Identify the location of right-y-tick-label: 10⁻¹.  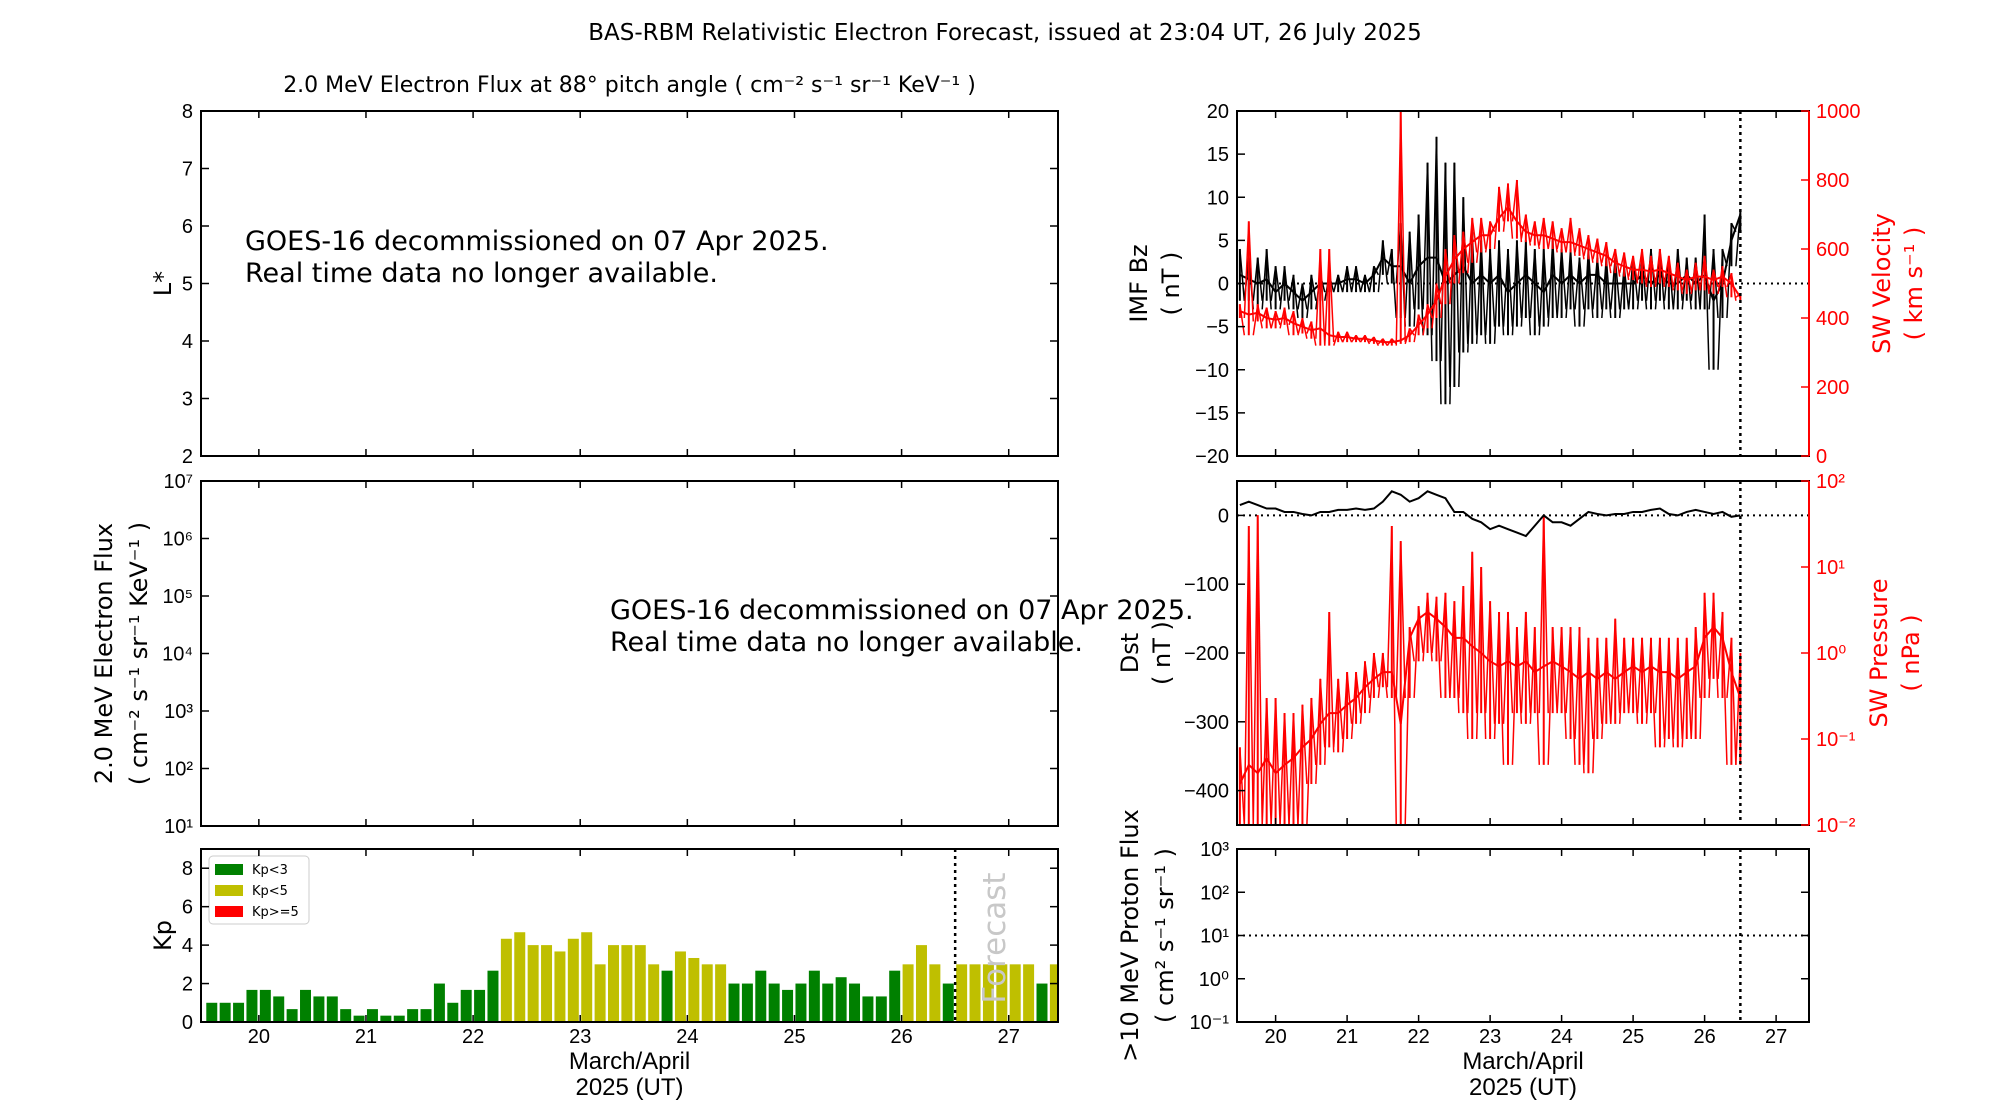
(1836, 740).